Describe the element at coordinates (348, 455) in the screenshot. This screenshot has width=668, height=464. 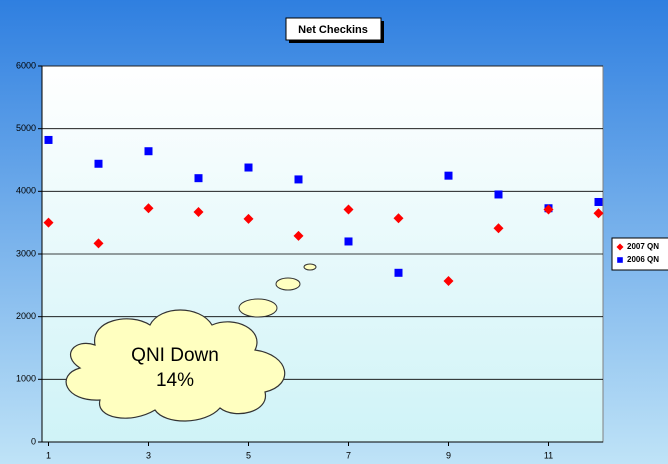
I see `x-tick-label: 7` at that location.